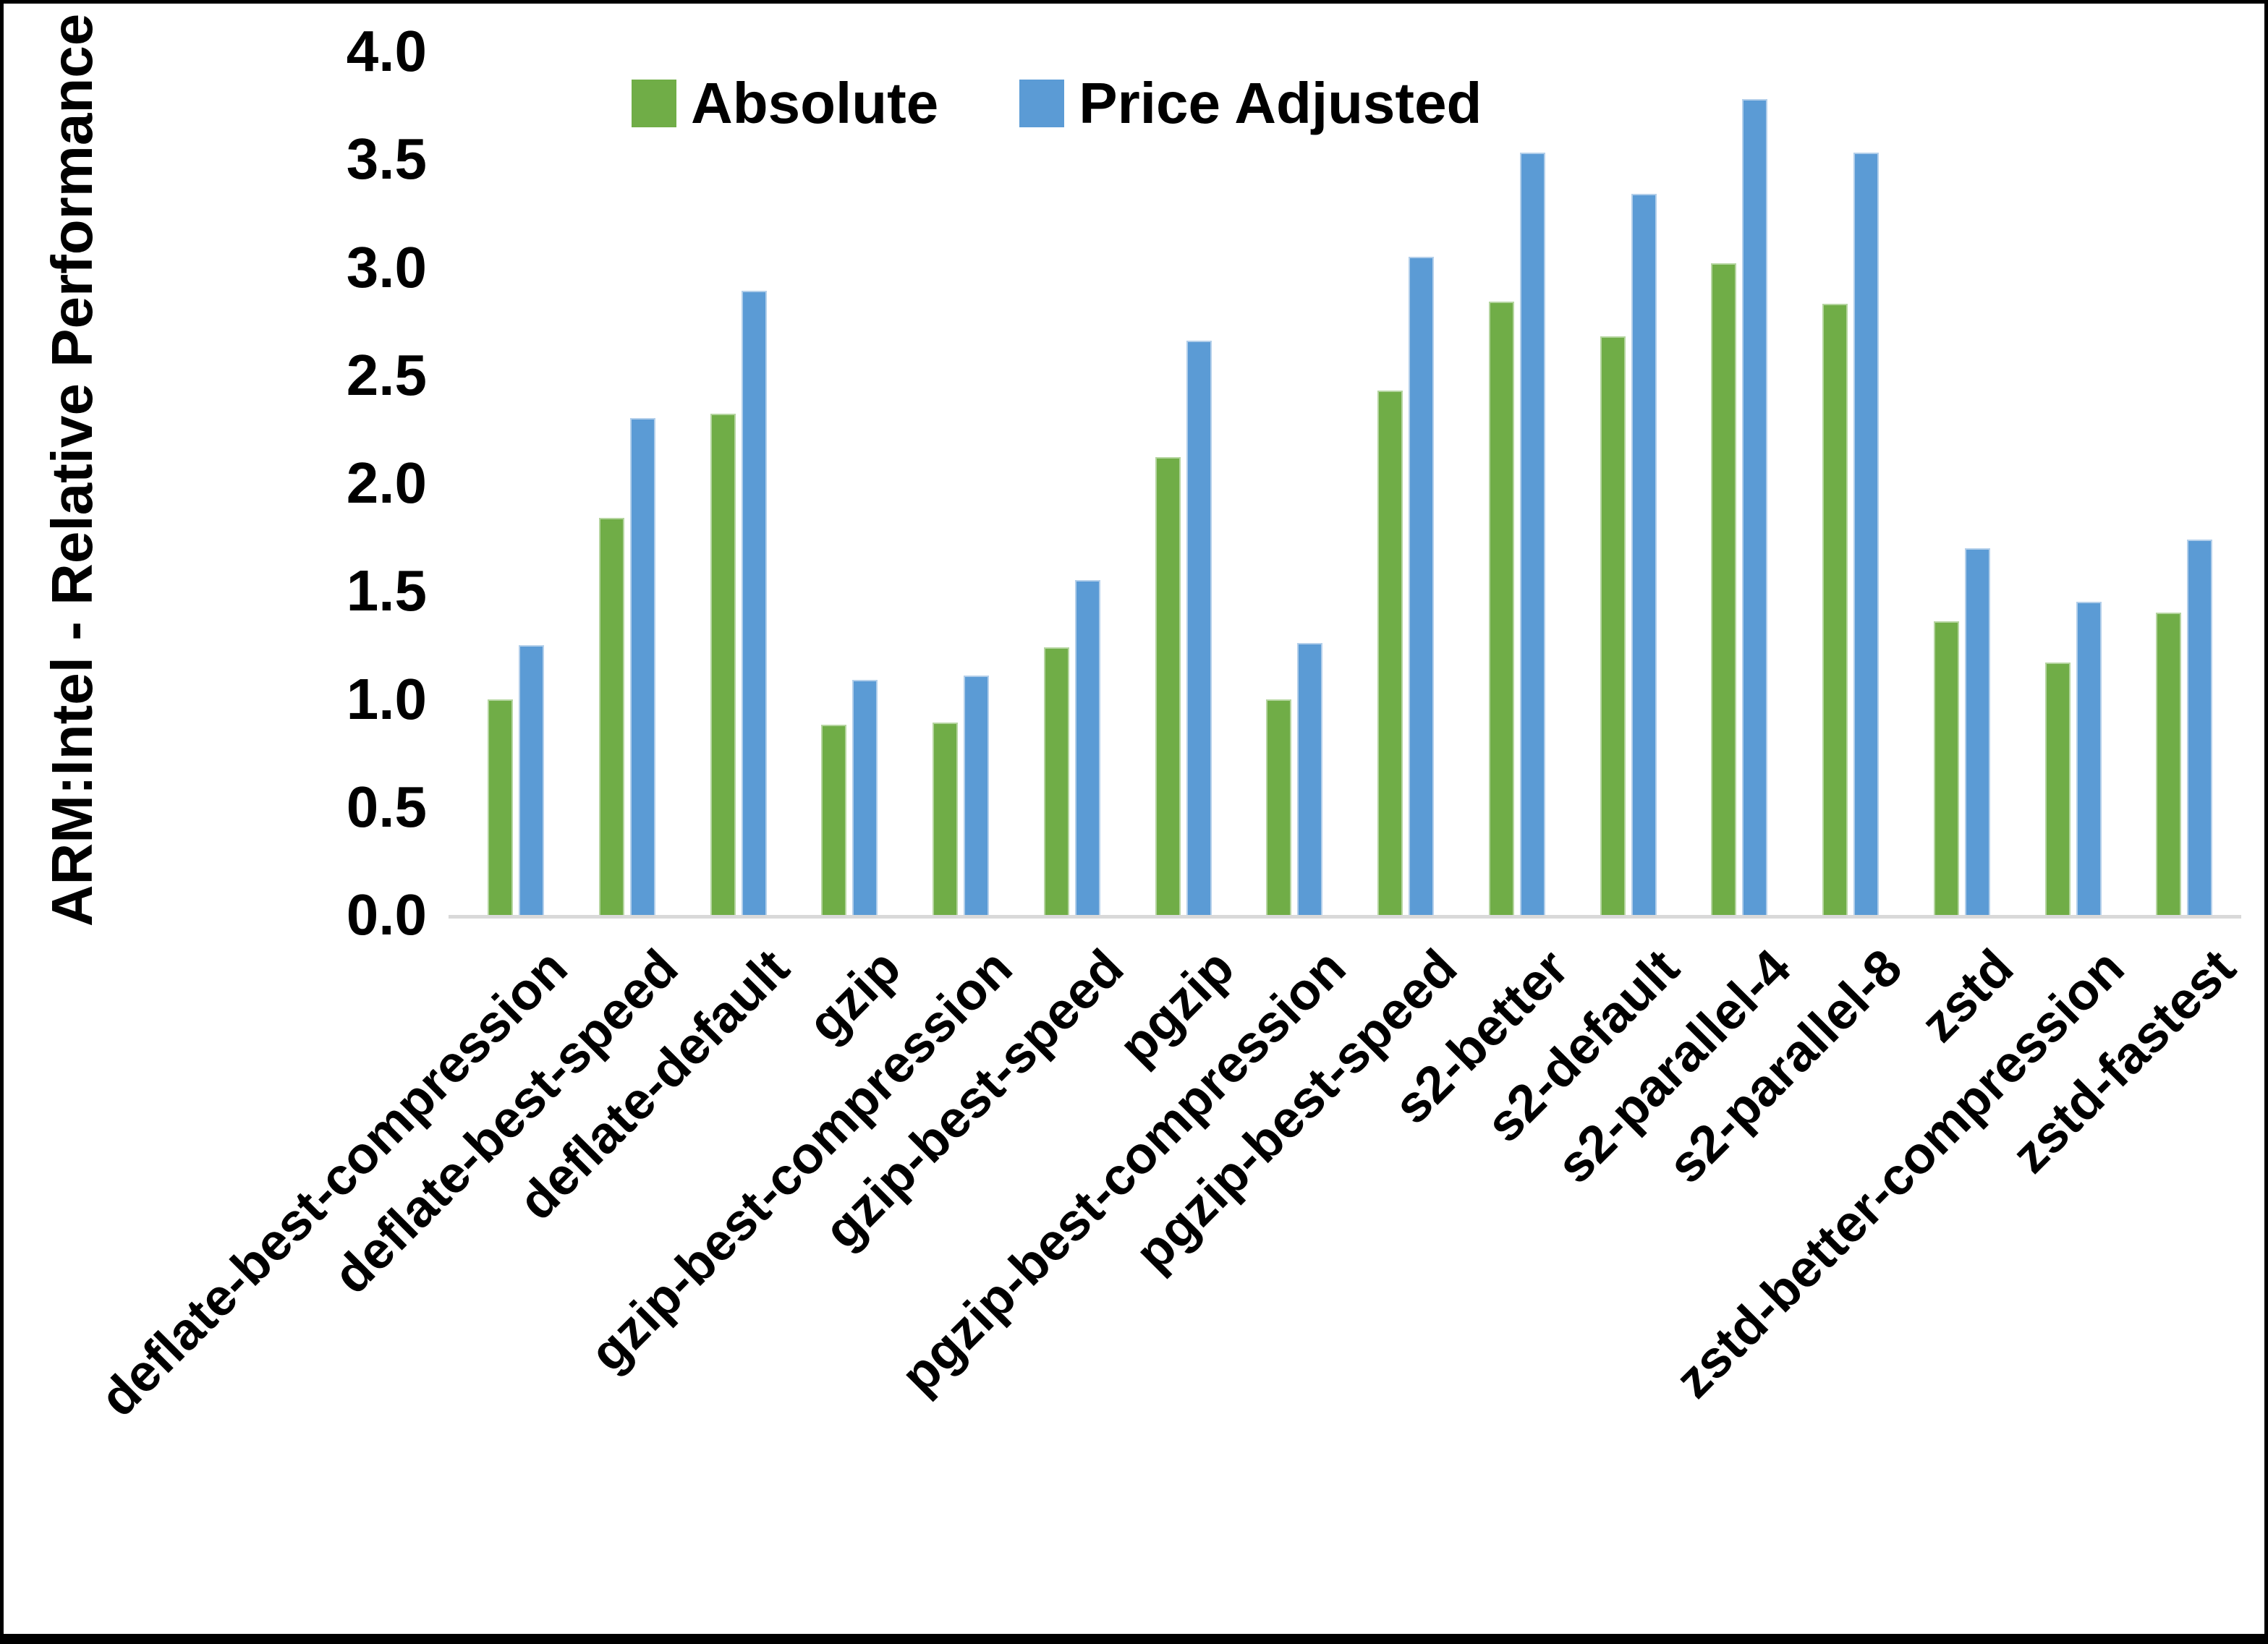 This screenshot has width=2268, height=1644. I want to click on y-tick-label: 1.5, so click(386, 590).